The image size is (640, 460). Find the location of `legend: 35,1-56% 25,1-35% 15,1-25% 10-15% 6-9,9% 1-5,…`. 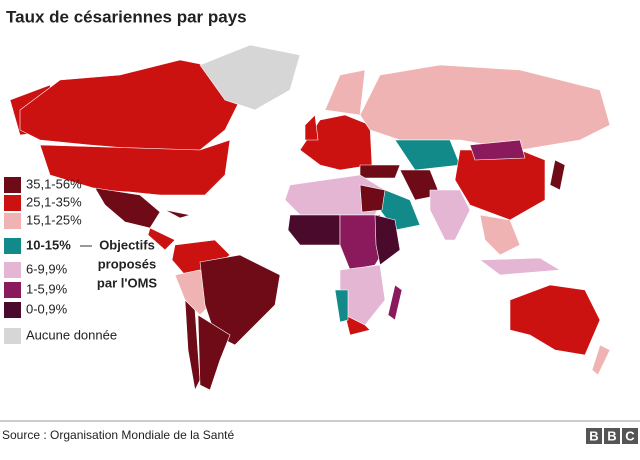

legend: 35,1-56% 25,1-35% 15,1-25% 10-15% 6-9,9% 1-5,… is located at coordinates (60, 260).